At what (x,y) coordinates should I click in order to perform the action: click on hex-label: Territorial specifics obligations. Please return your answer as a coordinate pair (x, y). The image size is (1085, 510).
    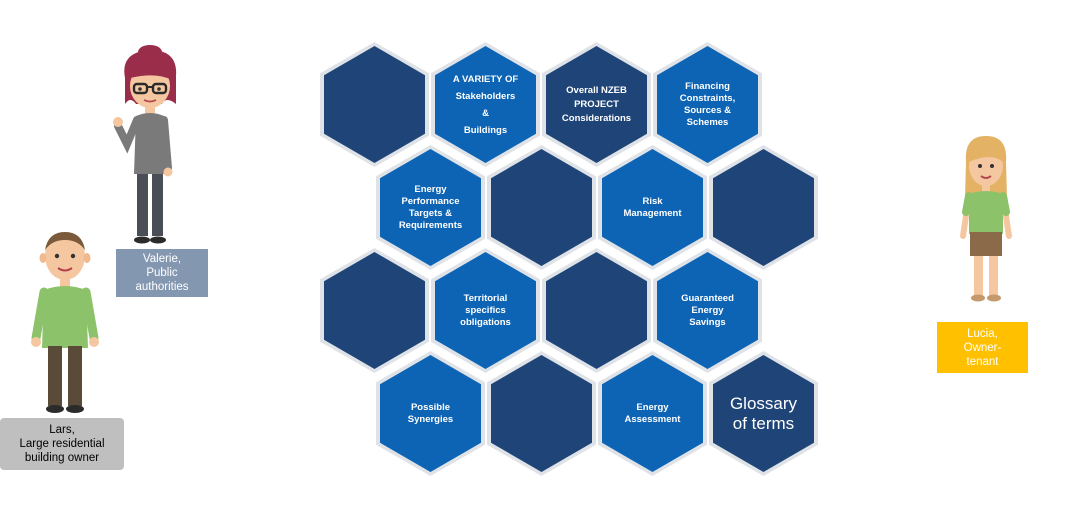
    Looking at the image, I should click on (485, 310).